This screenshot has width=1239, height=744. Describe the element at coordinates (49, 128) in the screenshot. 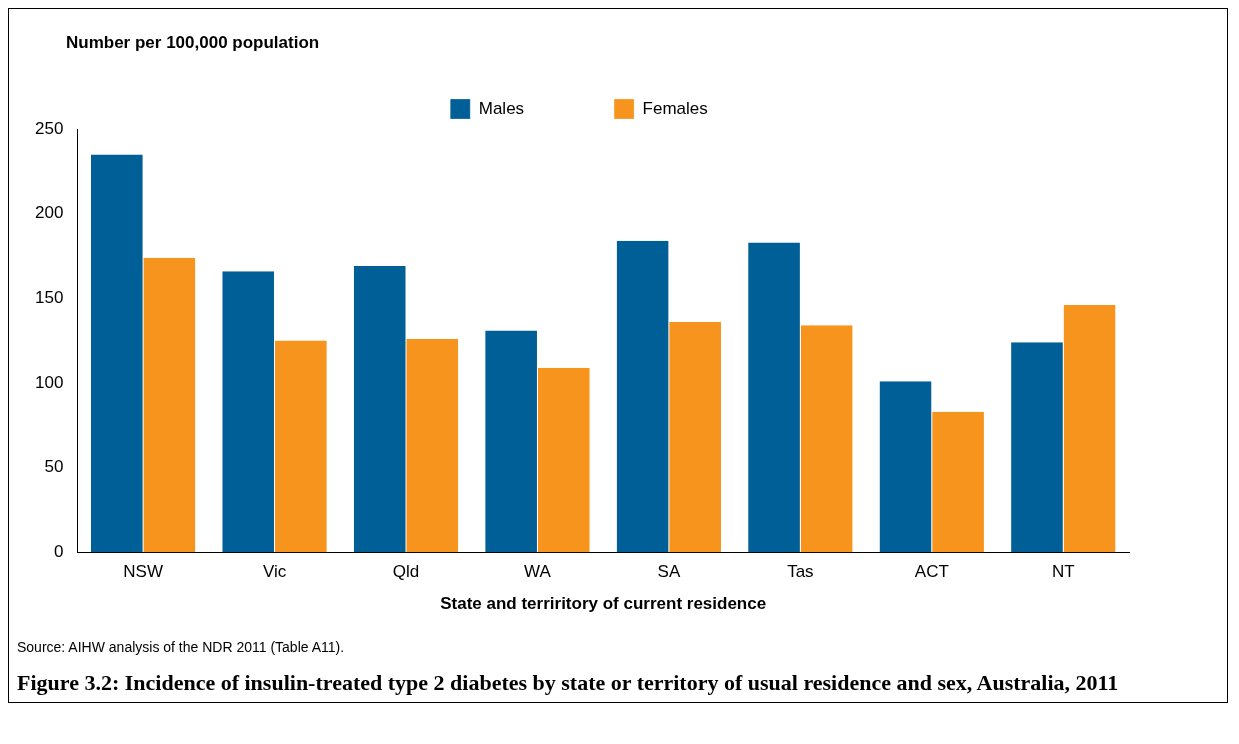

I see `y-tick-label: 250` at that location.